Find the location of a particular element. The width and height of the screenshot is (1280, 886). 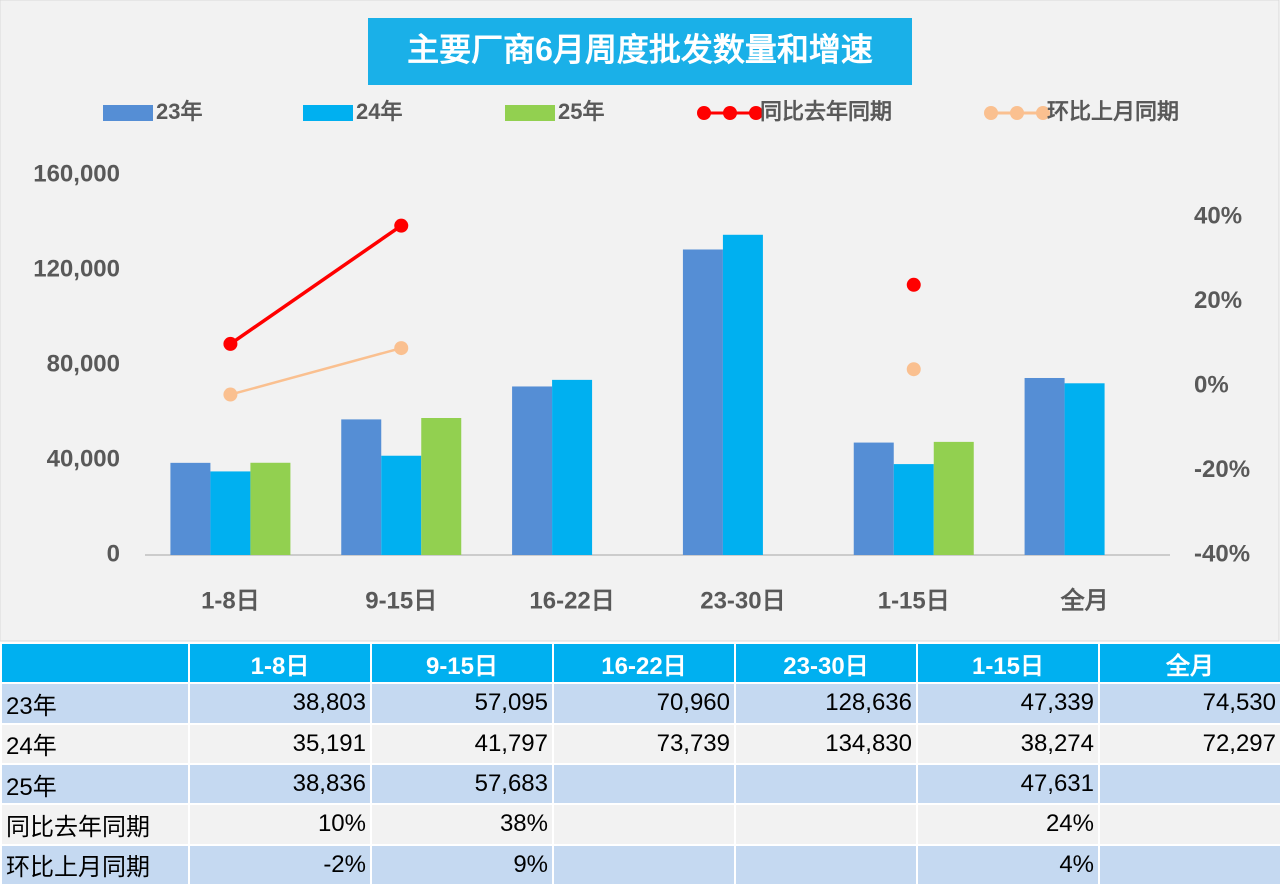

table-cell: 24% is located at coordinates (1008, 824).